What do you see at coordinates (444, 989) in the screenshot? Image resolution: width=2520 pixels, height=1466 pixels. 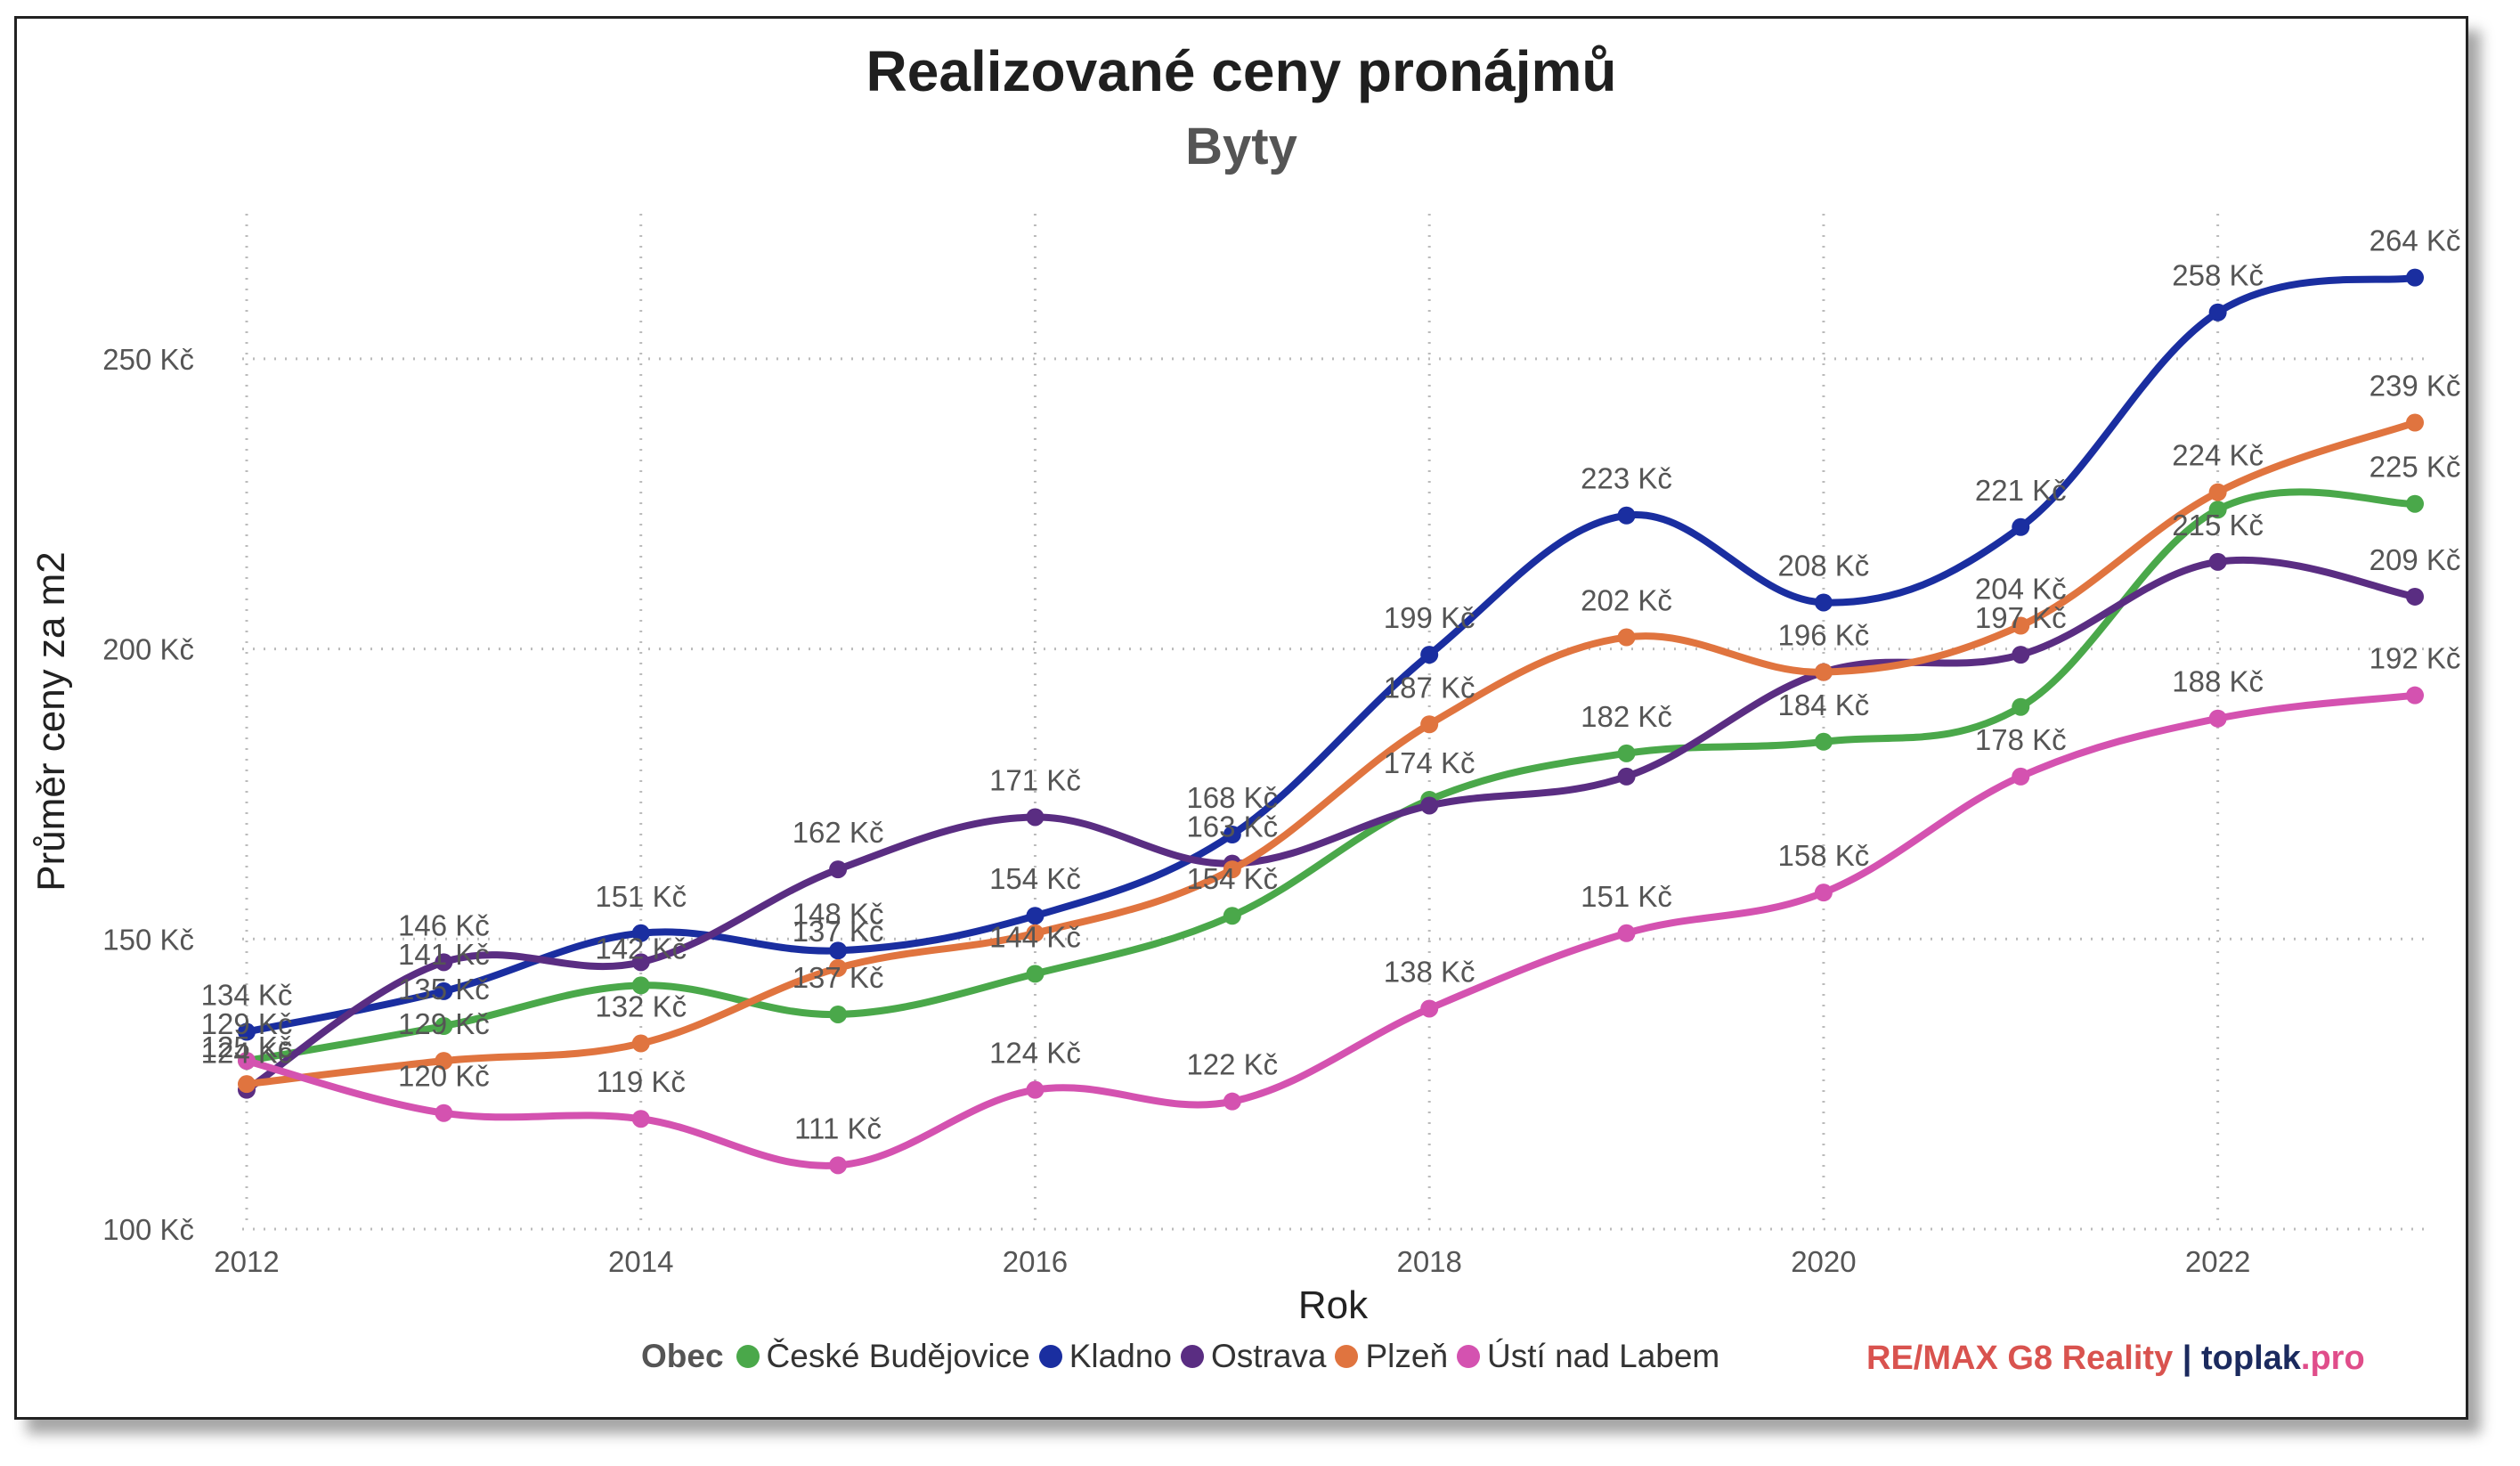 I see `data-label: 135 Kč` at bounding box center [444, 989].